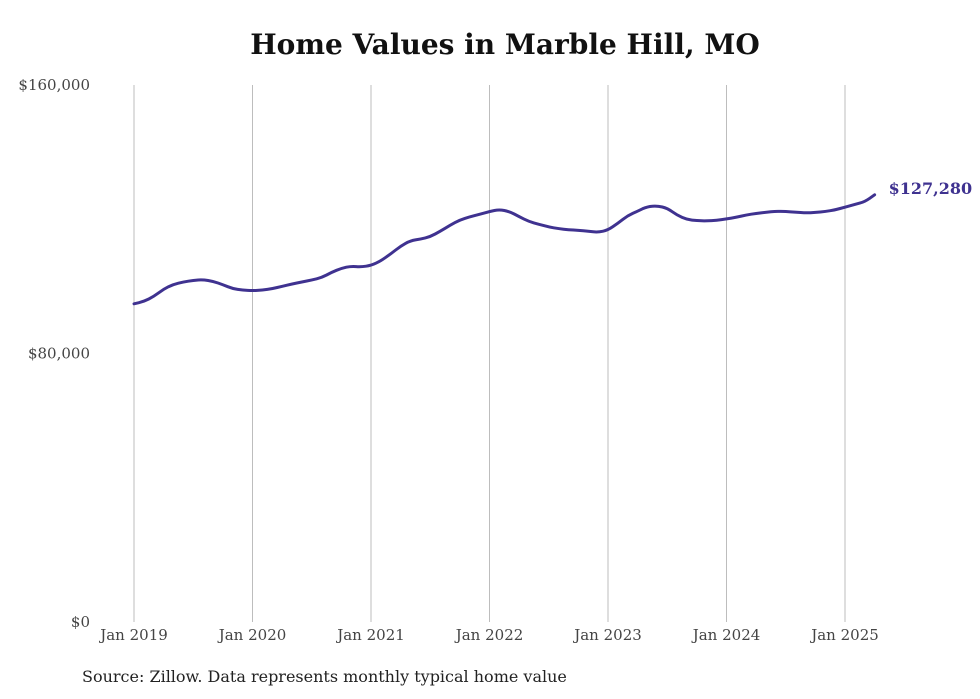 This screenshot has width=980, height=699. I want to click on x-tick-label: Jan 2025, so click(844, 635).